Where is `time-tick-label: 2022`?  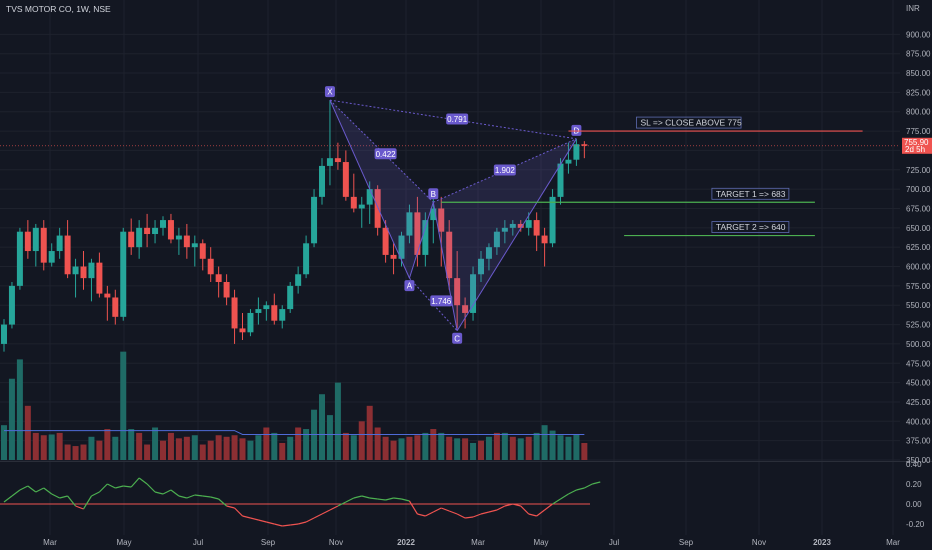 time-tick-label: 2022 is located at coordinates (406, 542).